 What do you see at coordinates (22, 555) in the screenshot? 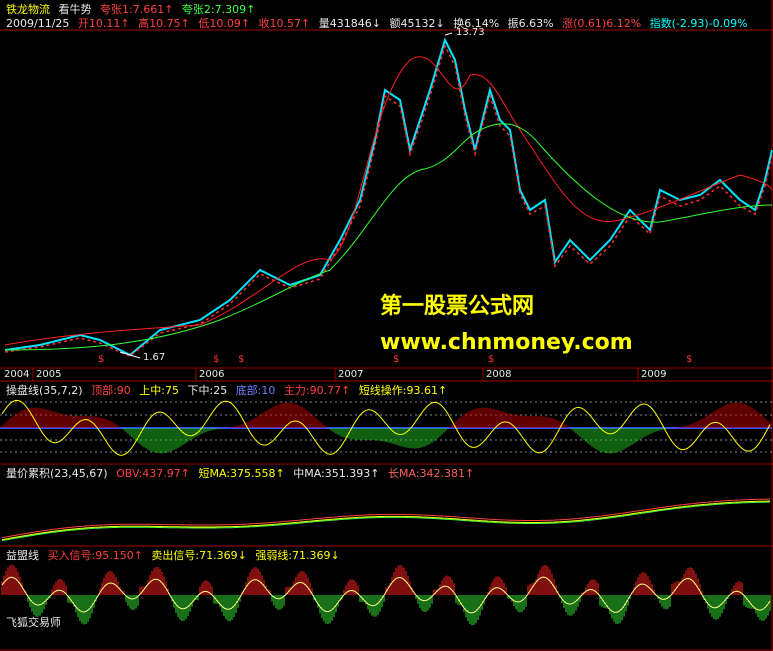
I see `panel-title: 益盟线` at bounding box center [22, 555].